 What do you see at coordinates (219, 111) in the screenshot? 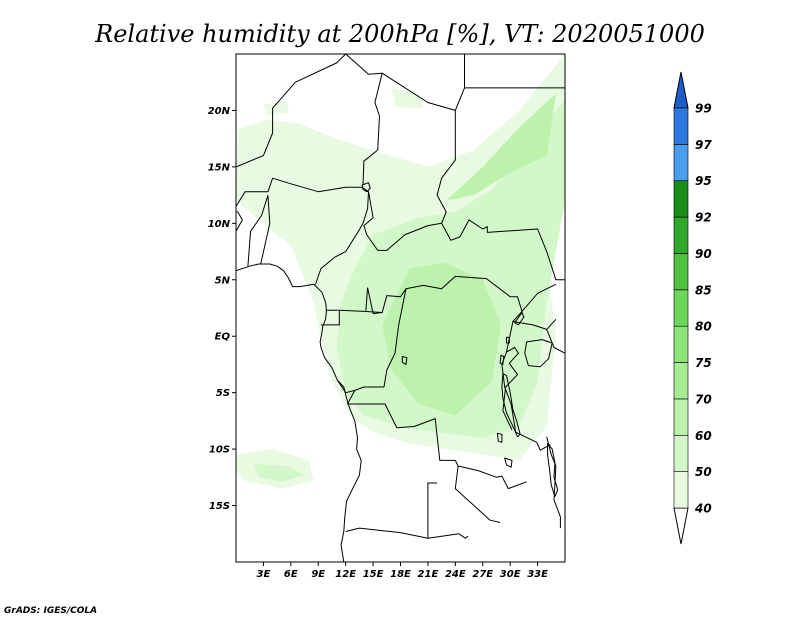
I see `lat-tick-label: 20N` at bounding box center [219, 111].